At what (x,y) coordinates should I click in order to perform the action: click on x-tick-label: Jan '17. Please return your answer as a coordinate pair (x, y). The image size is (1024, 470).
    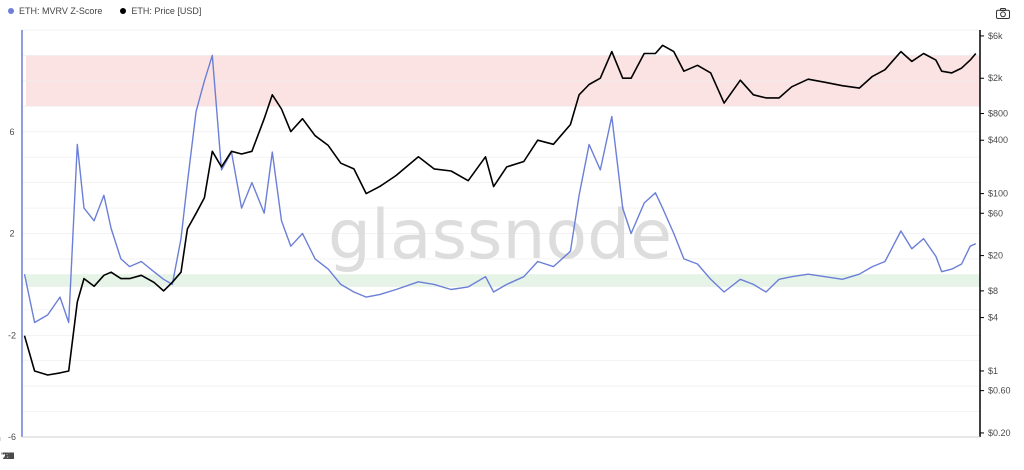
    Looking at the image, I should click on (7, 456).